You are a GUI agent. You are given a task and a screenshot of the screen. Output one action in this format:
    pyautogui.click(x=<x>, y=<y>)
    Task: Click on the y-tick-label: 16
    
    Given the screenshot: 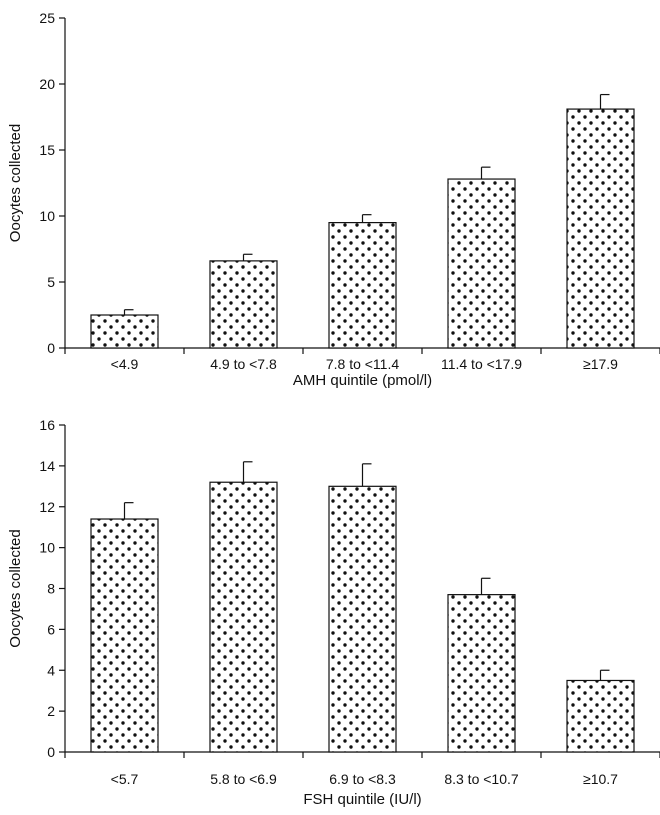 What is the action you would take?
    pyautogui.click(x=47, y=425)
    